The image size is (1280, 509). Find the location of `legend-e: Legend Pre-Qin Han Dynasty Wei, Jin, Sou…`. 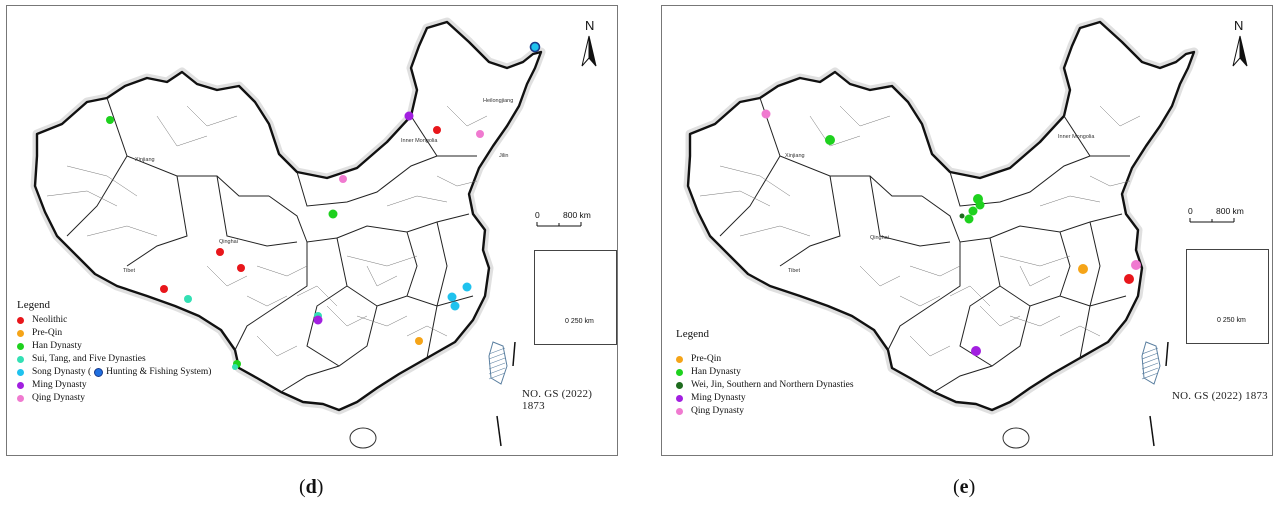

legend-e: Legend Pre-Qin Han Dynasty Wei, Jin, Sou… is located at coordinates (765, 373).